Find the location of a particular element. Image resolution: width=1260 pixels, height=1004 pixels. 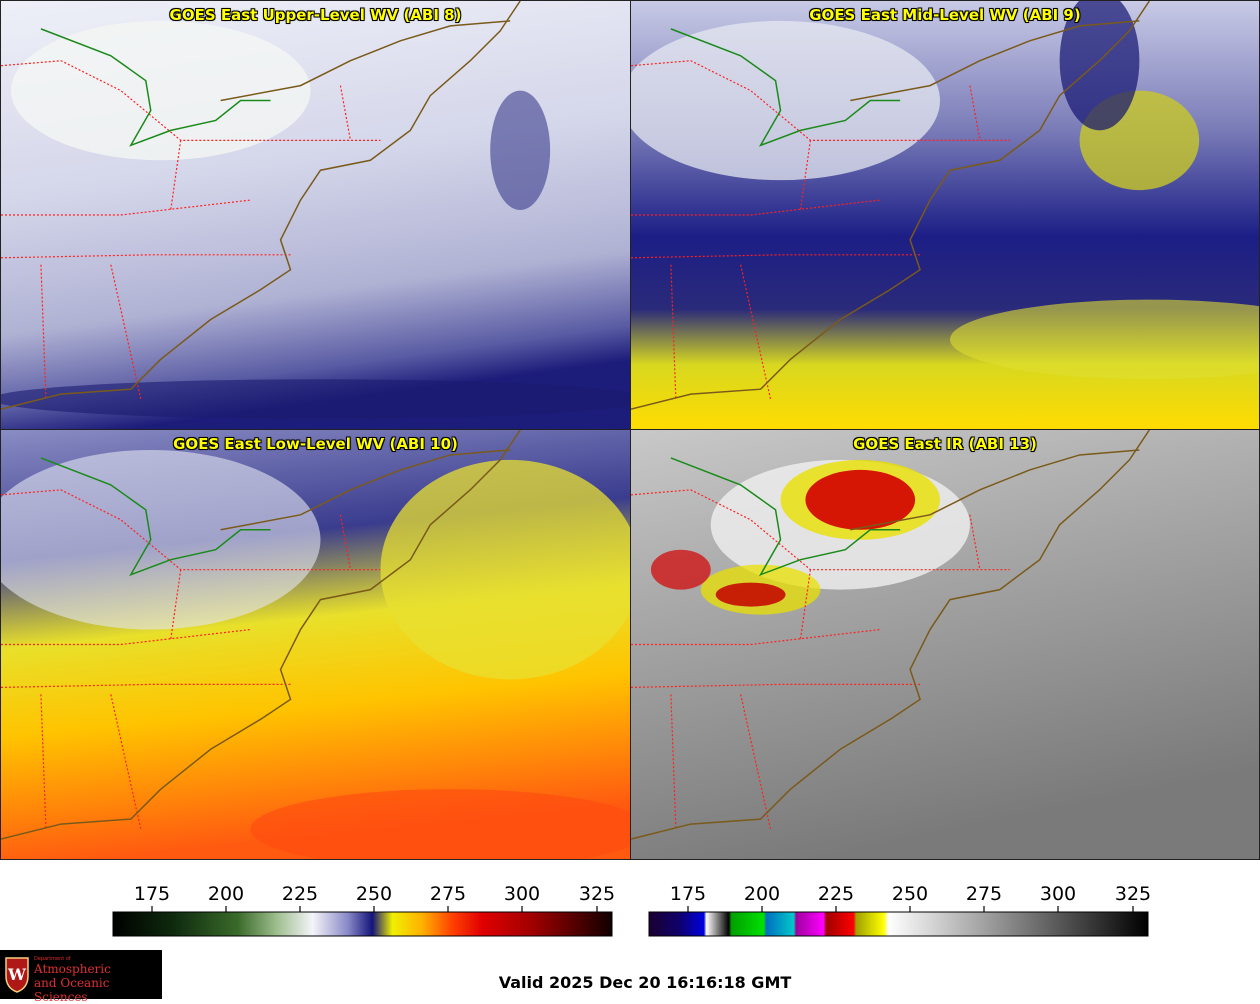

colorbar-infrared-graphic: 175 200 225 250 275 300 325 is located at coordinates (899, 910).